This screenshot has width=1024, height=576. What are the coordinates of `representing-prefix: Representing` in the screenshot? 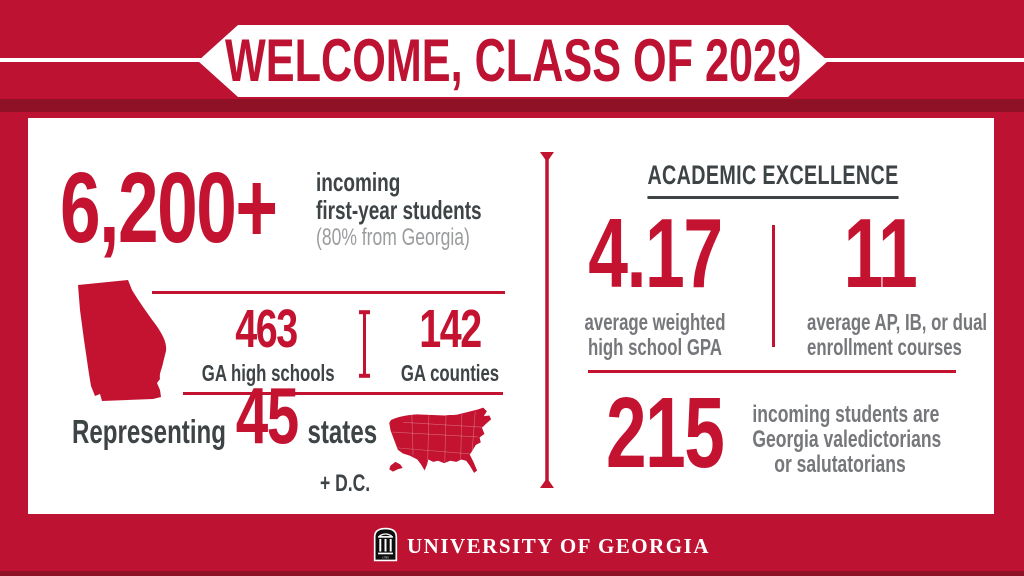 It's located at (149, 431).